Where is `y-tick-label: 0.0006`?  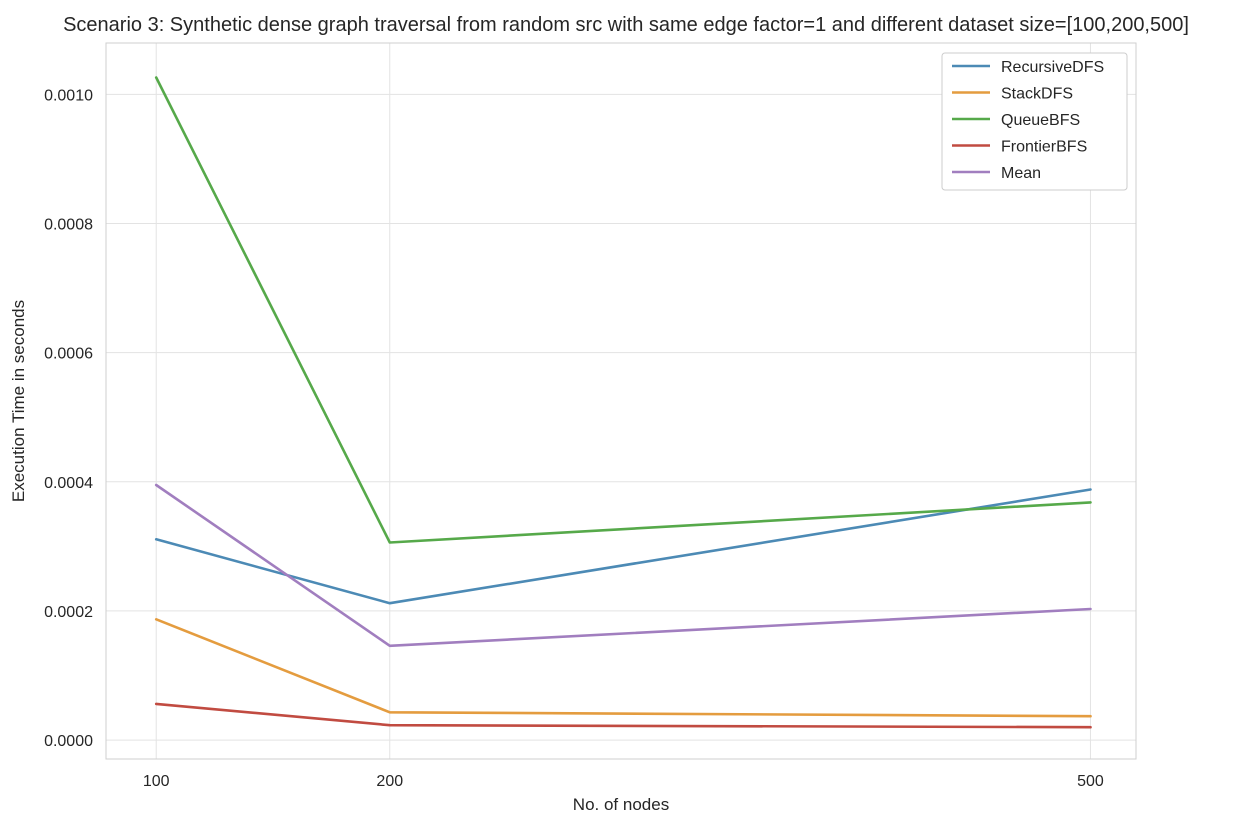
y-tick-label: 0.0006 is located at coordinates (68, 354).